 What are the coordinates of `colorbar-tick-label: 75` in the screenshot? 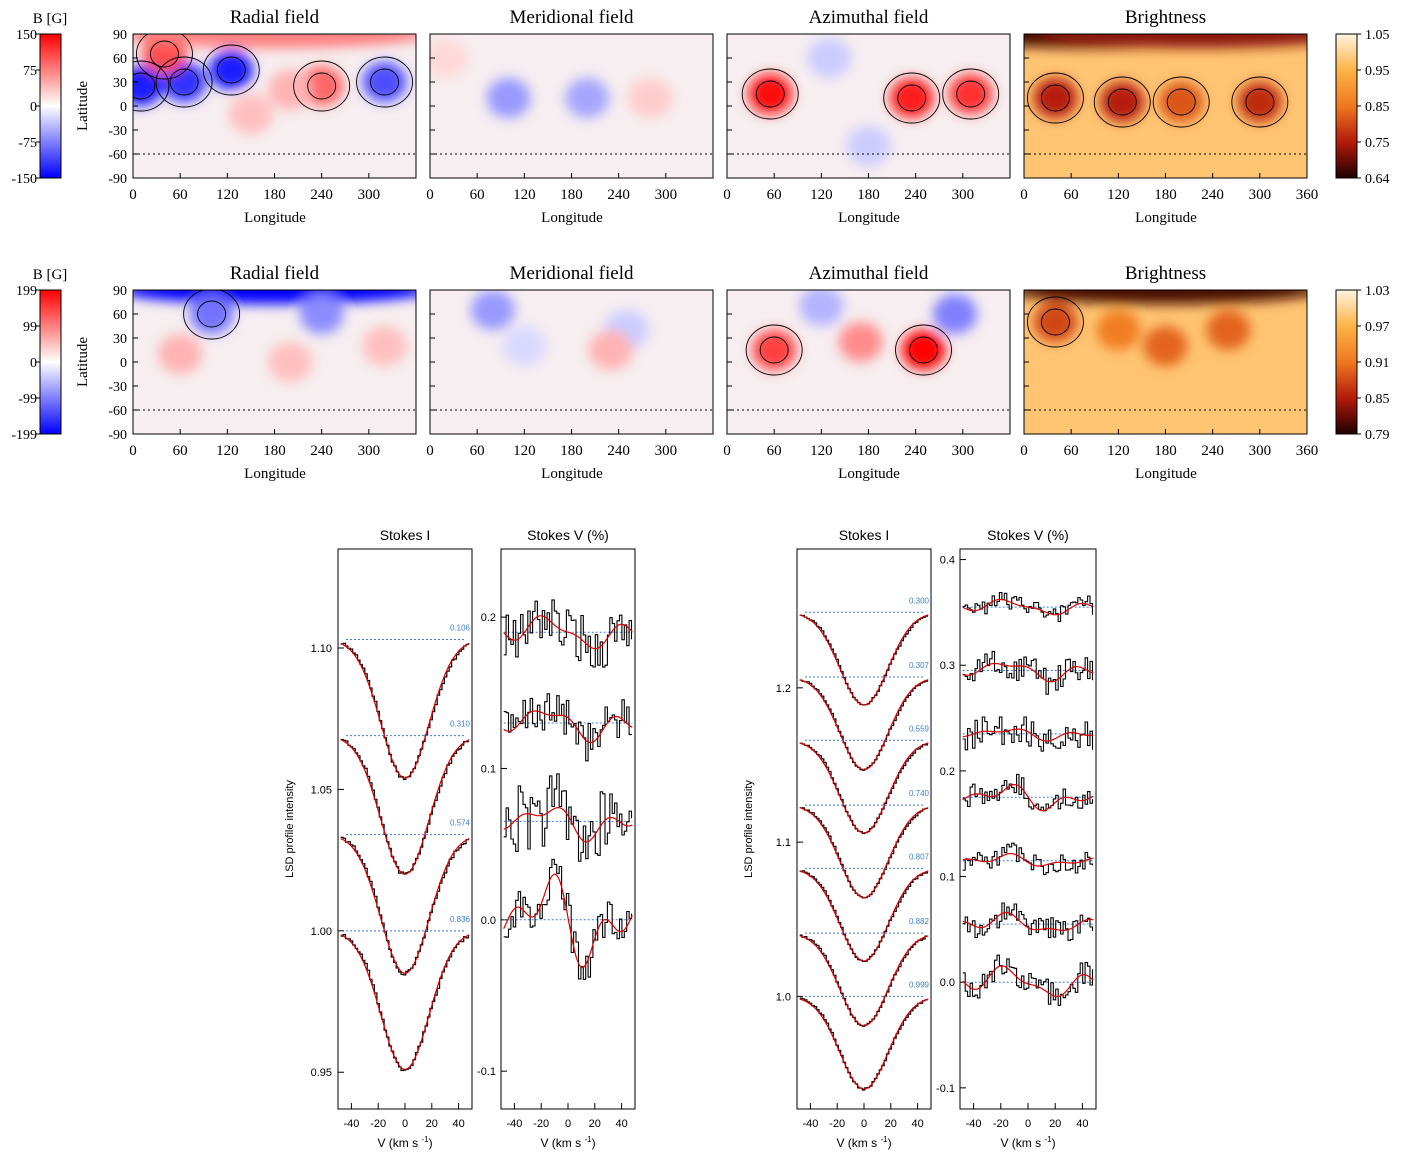 It's located at (30, 71).